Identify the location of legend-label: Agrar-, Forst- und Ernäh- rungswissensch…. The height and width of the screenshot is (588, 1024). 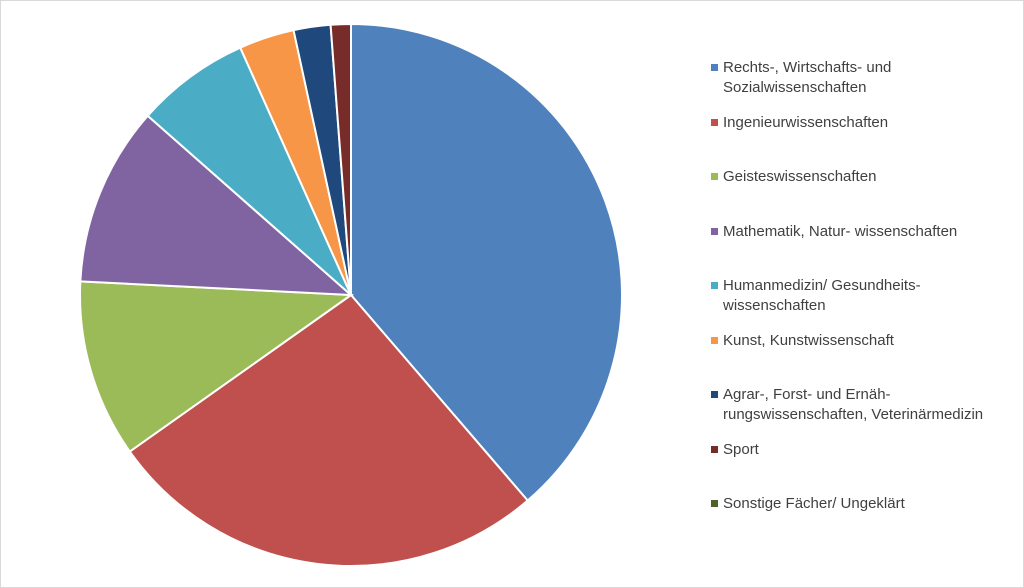
(853, 404).